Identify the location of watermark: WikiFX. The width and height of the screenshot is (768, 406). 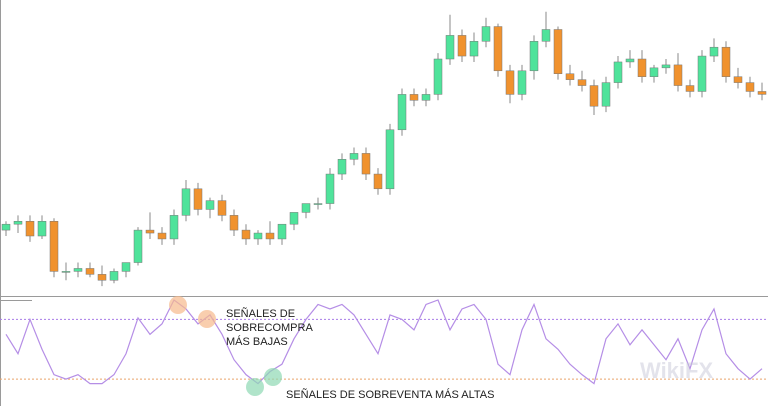
(676, 370).